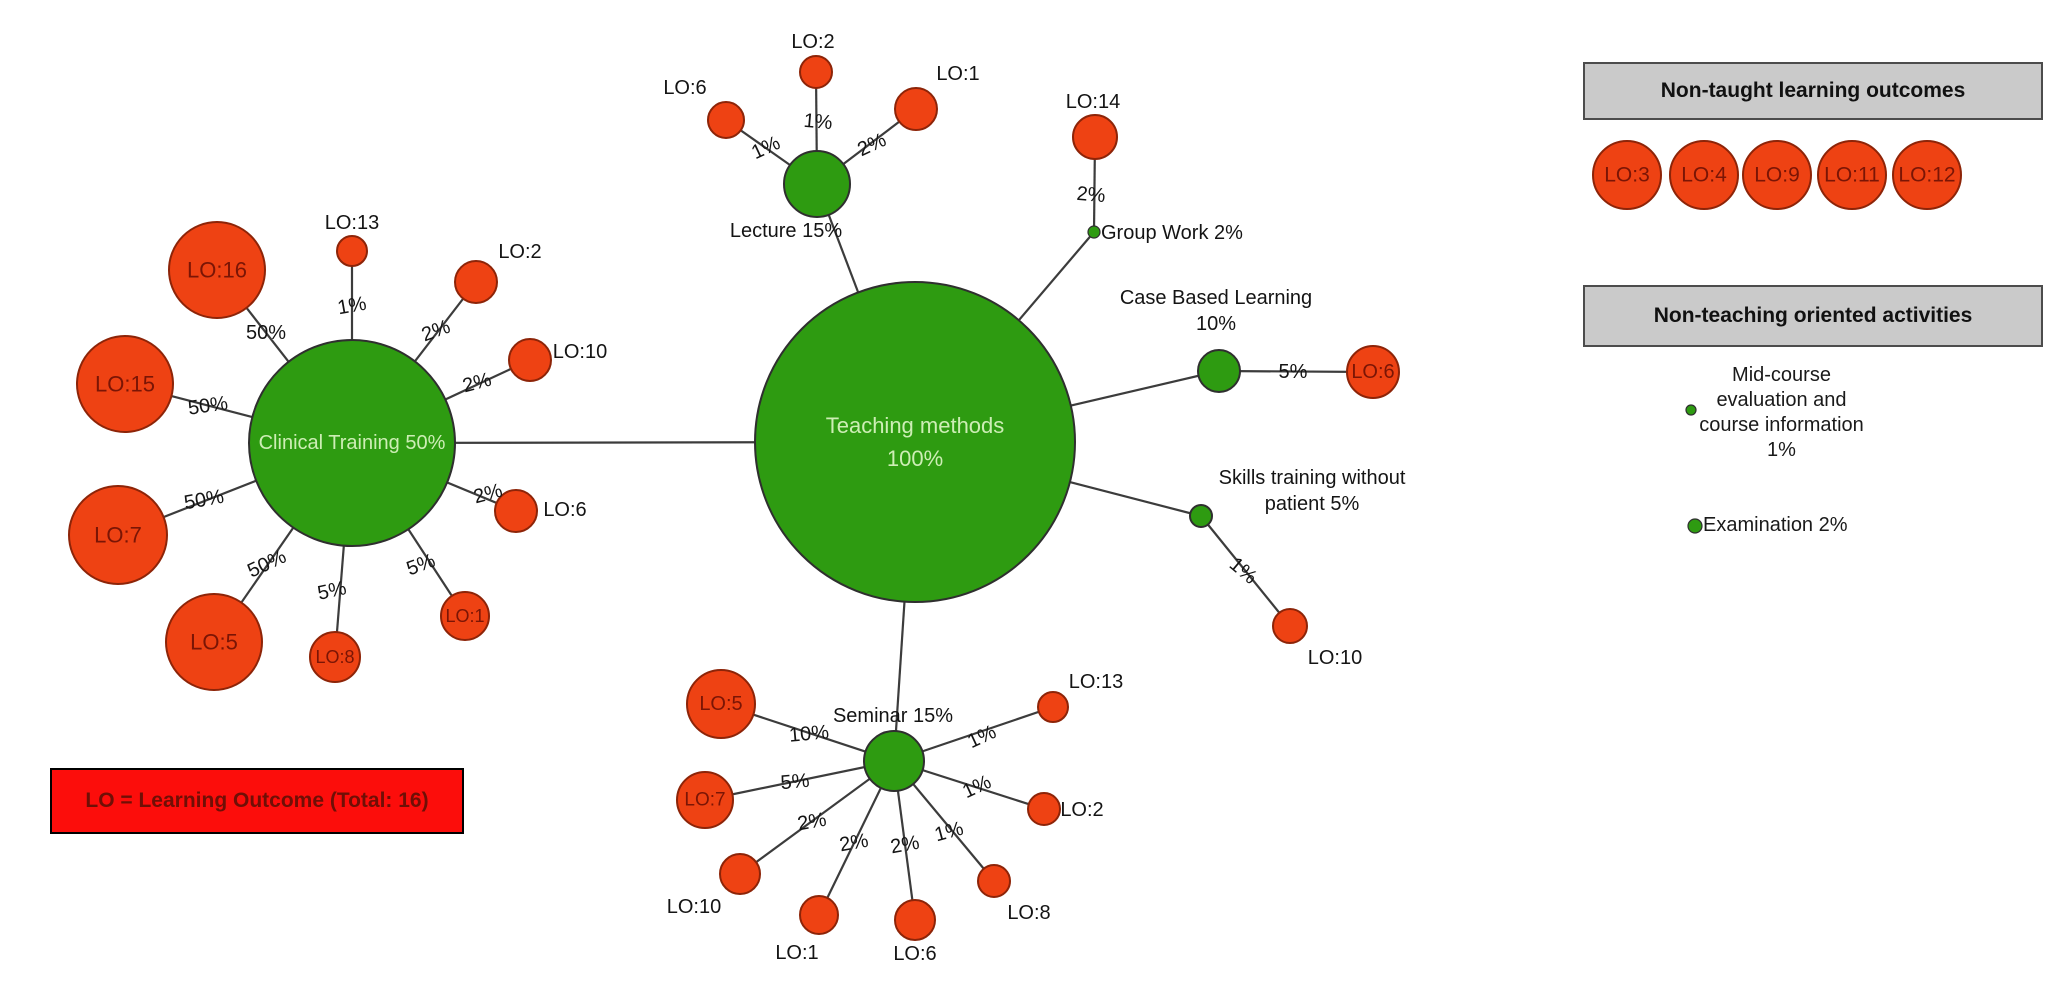 The image size is (2059, 1001). What do you see at coordinates (1245, 571) in the screenshot?
I see `edge-skills-training--lo10-skills` at bounding box center [1245, 571].